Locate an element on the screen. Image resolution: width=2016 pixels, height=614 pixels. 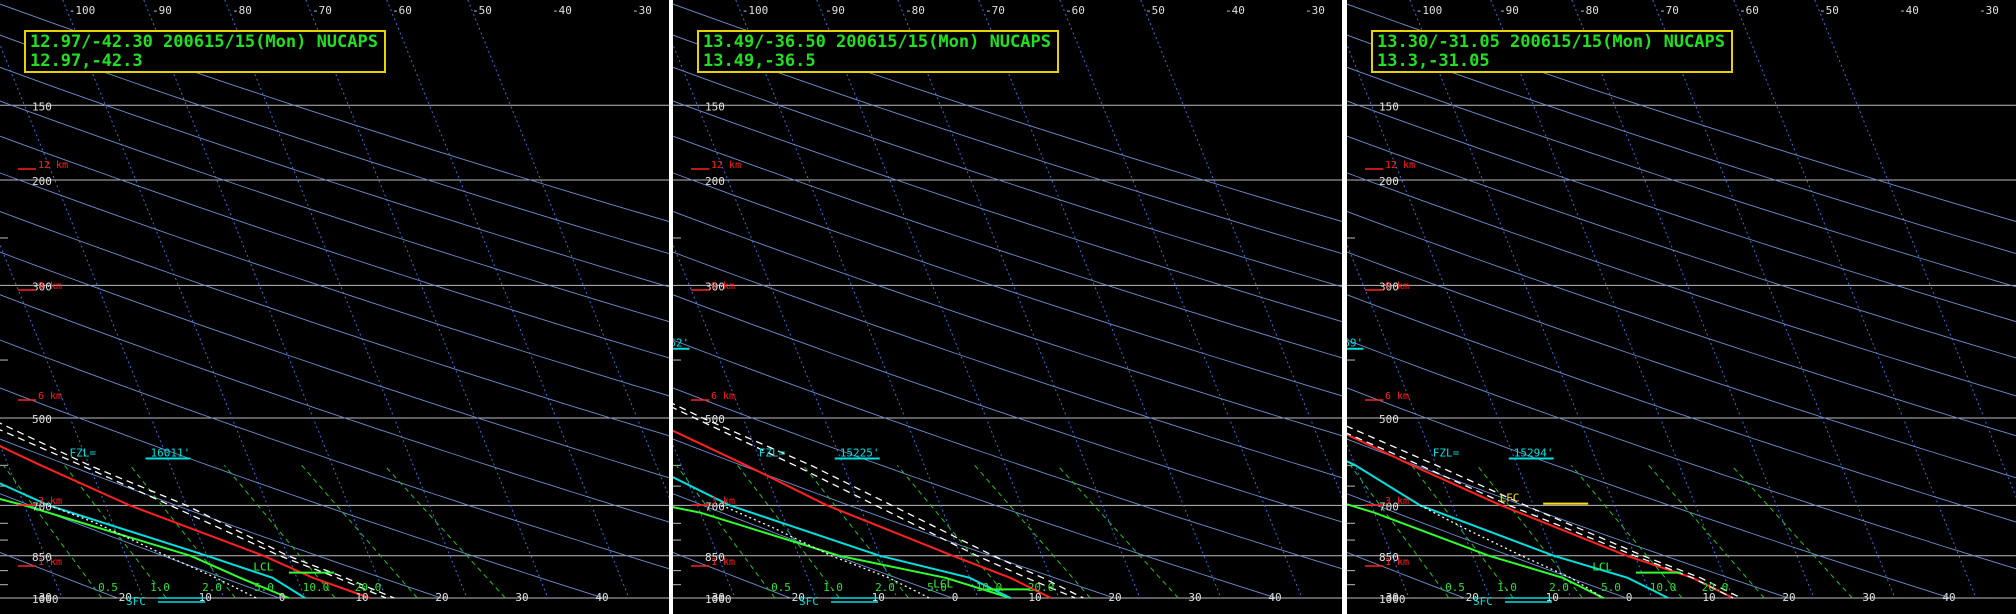
series-line-wetbulb is located at coordinates (153, 540).